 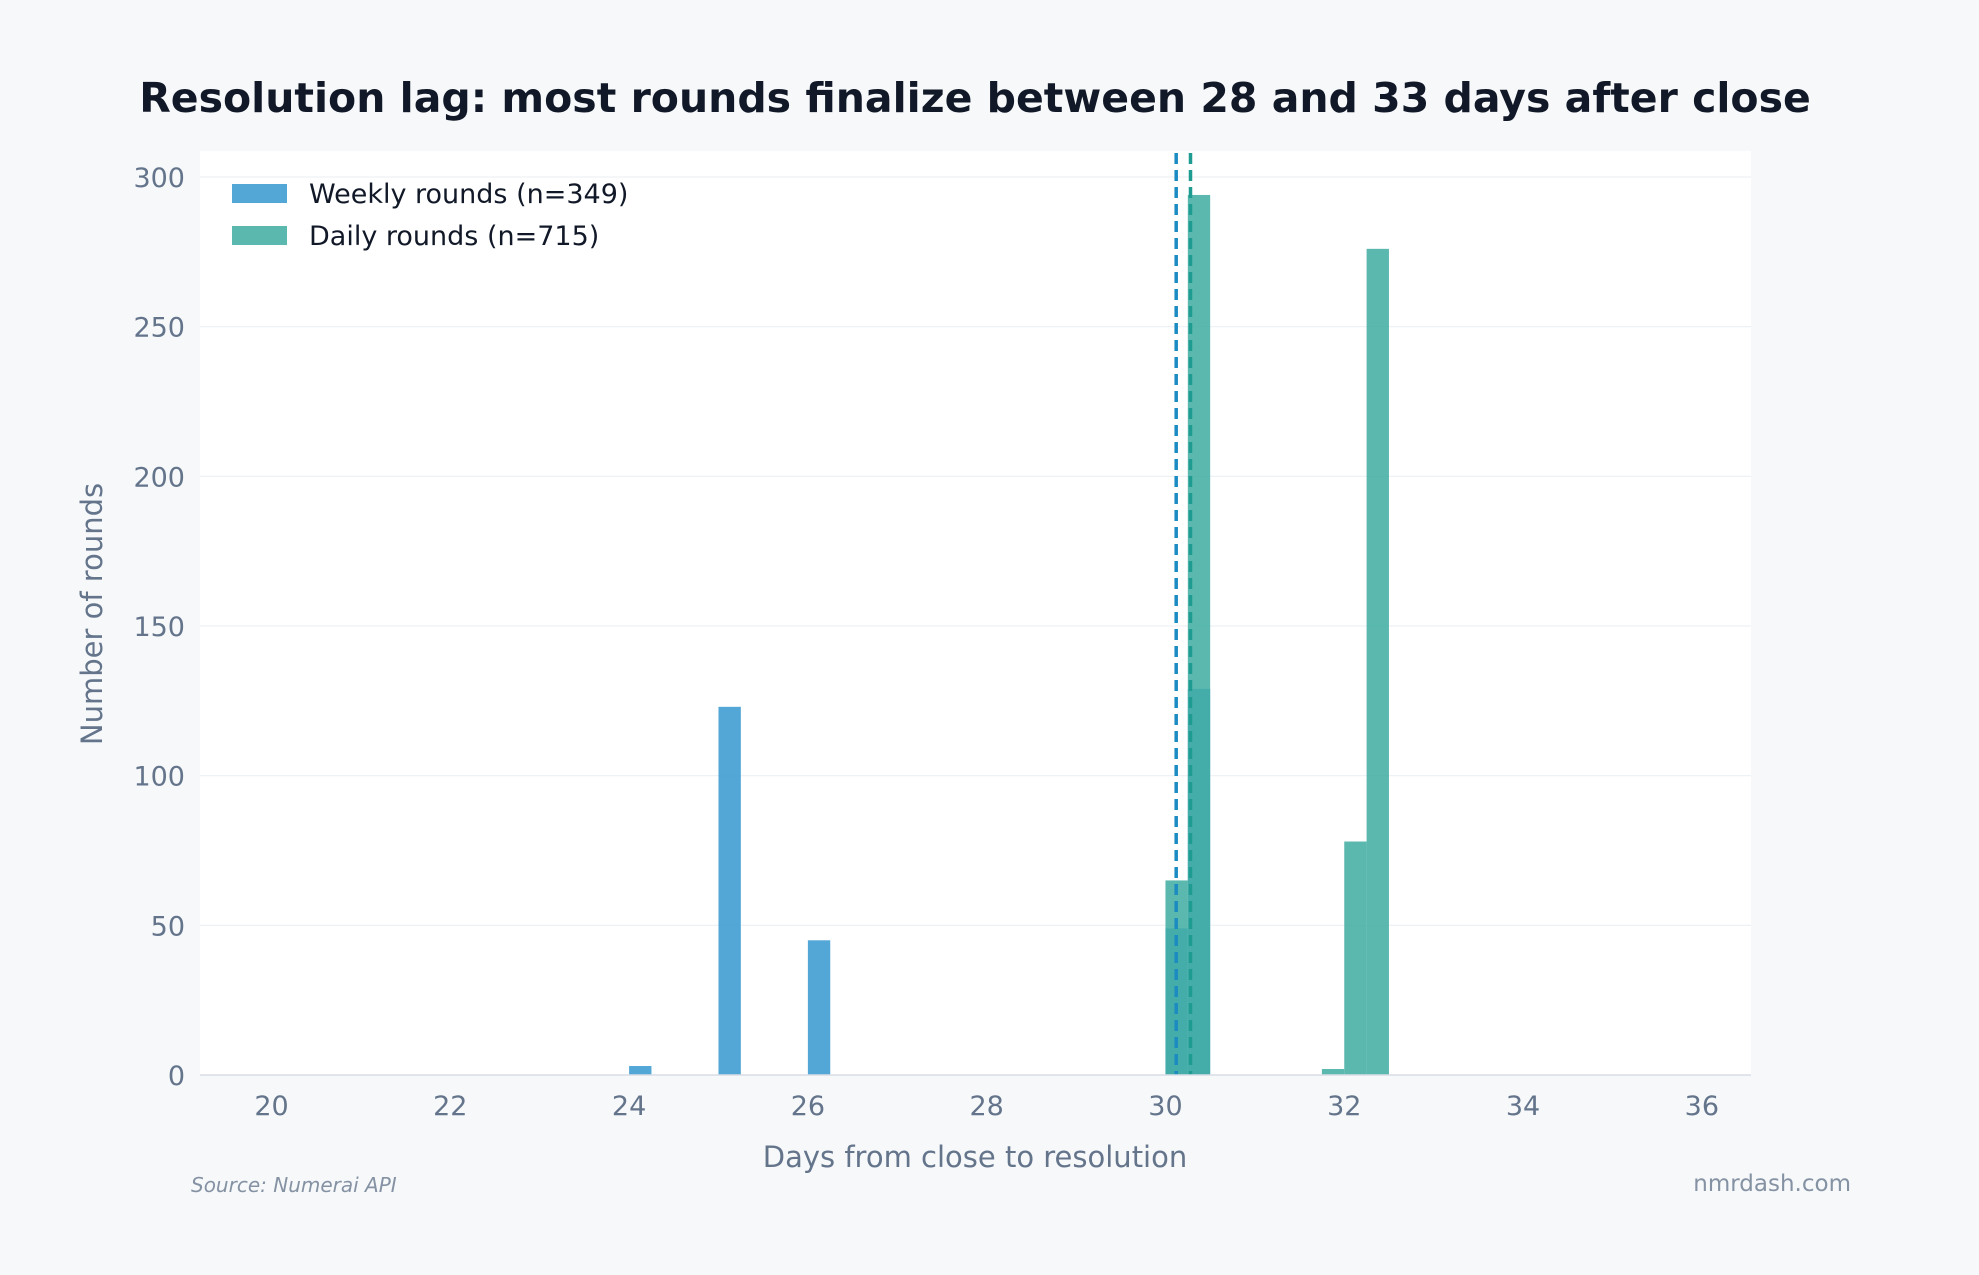 I want to click on legend-swatch-weekly, so click(x=259, y=193).